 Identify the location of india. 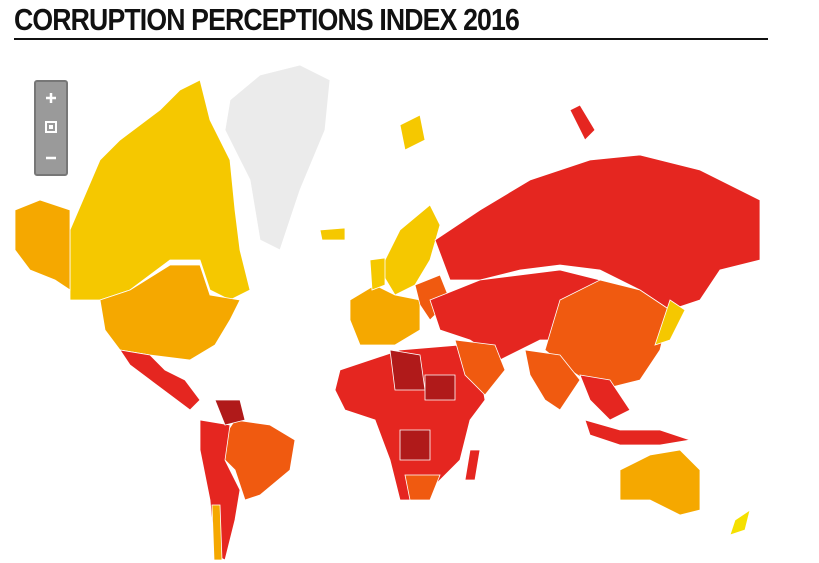
(552, 380).